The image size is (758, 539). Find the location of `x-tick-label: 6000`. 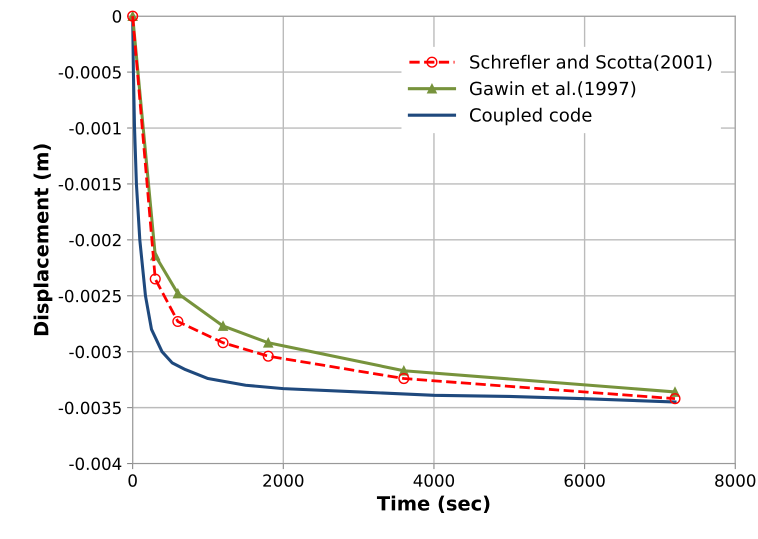

x-tick-label: 6000 is located at coordinates (584, 480).